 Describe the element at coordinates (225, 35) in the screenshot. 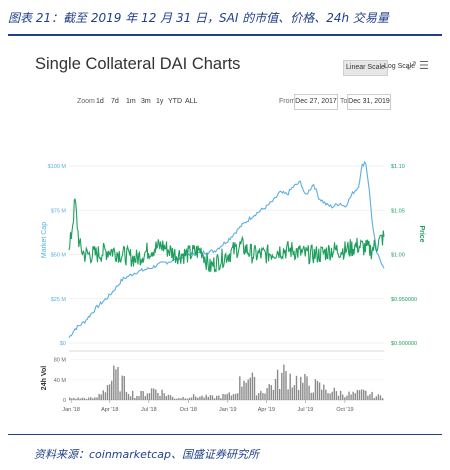

I see `caption-divider` at that location.